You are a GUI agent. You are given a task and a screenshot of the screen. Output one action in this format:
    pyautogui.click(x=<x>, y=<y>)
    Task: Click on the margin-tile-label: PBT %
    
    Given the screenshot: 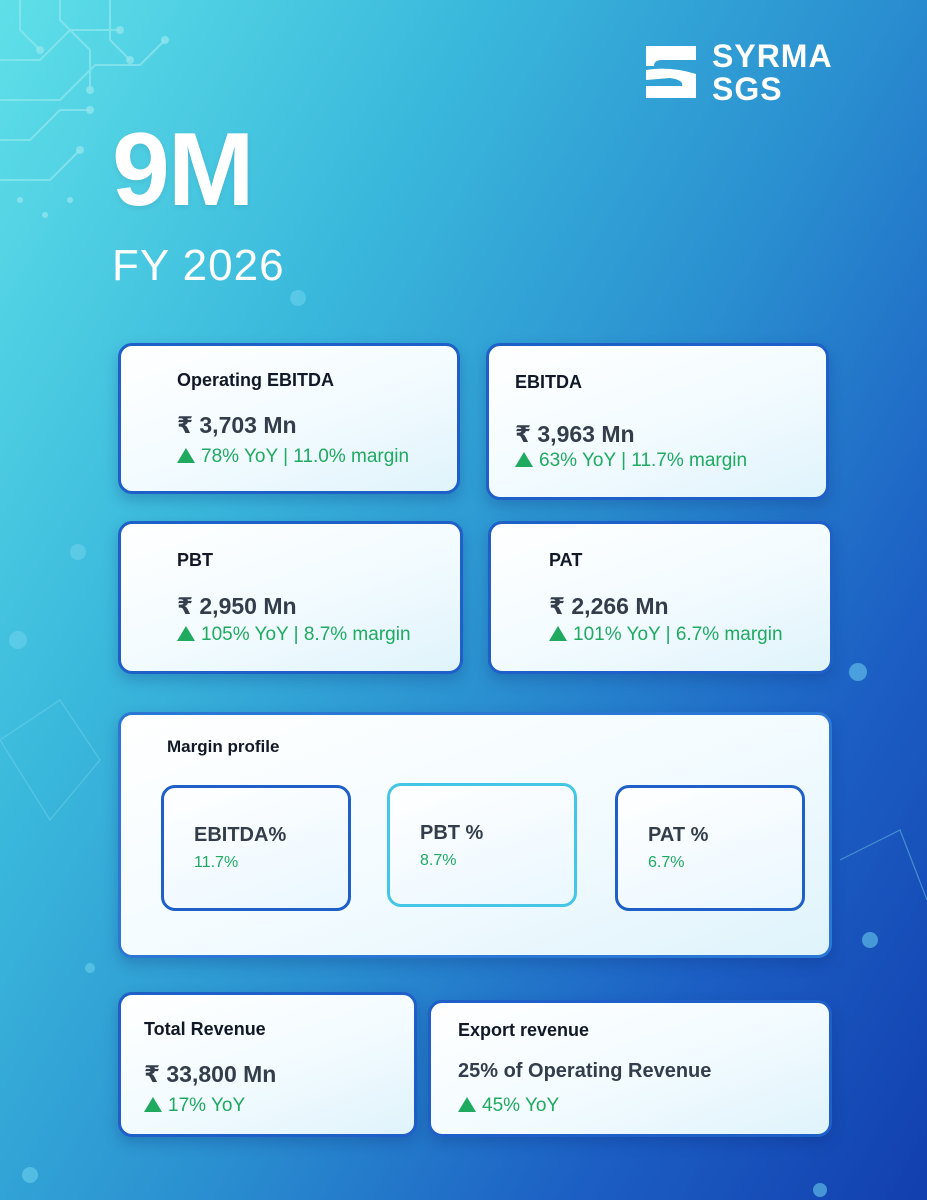 What is the action you would take?
    pyautogui.click(x=452, y=833)
    